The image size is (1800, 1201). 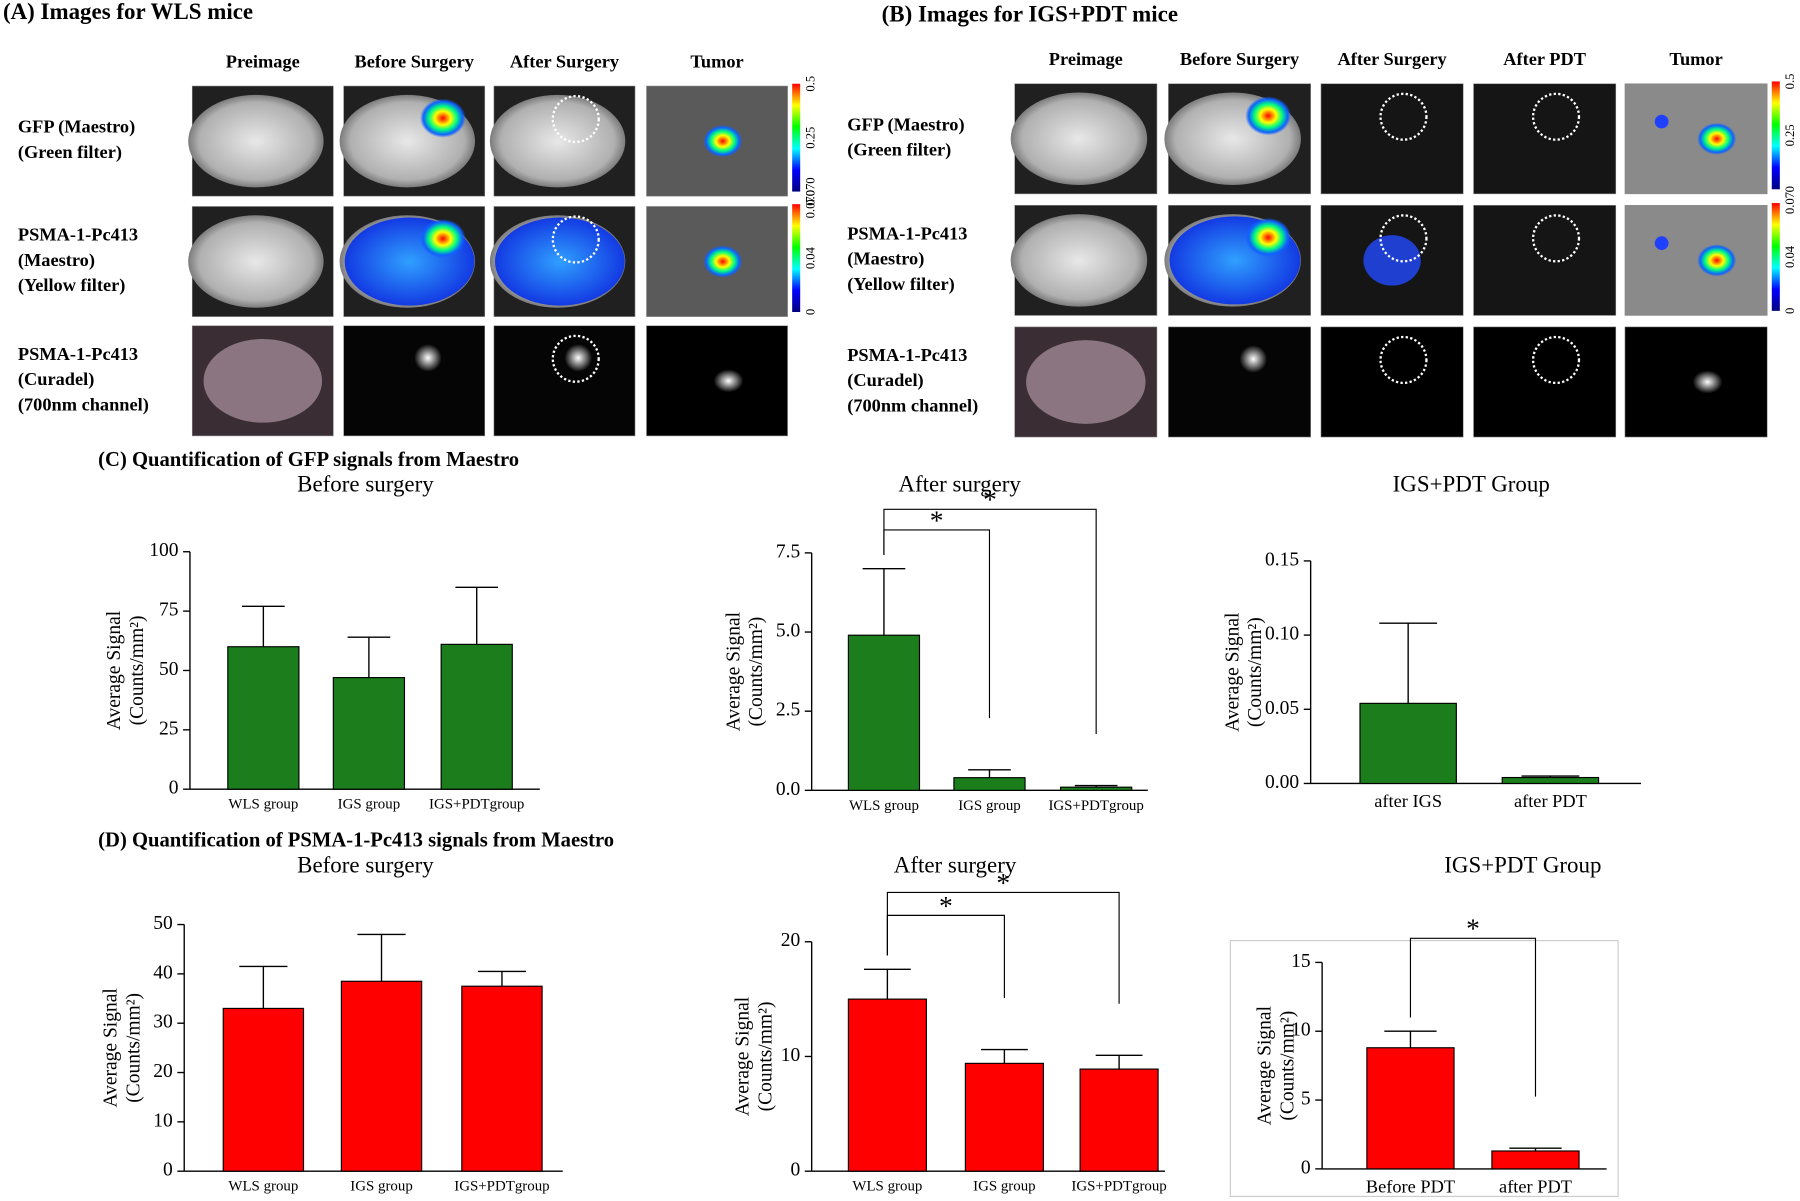 I want to click on y-tick-label: 2.5, so click(x=788, y=710).